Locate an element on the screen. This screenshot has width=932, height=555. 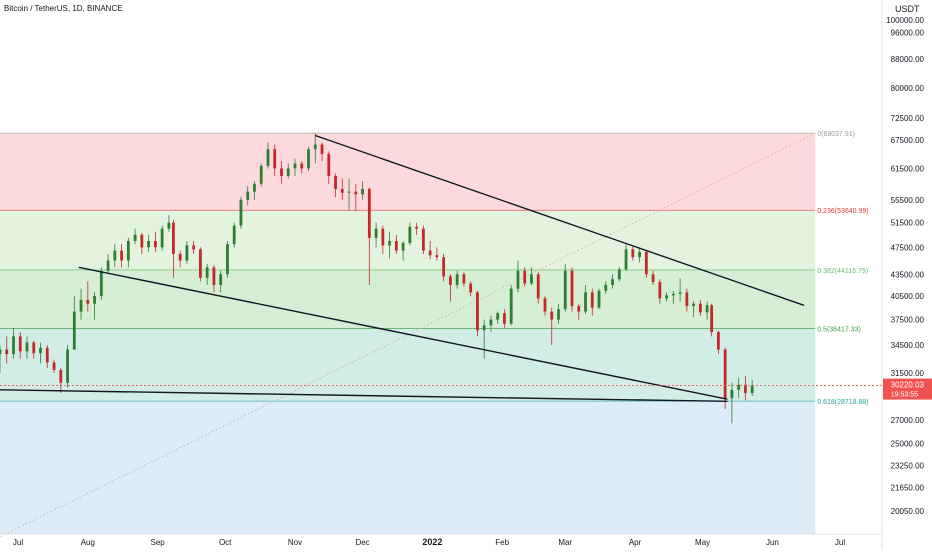
symbol-title: Bitcoin / TetherUS, 1D, BINANCE is located at coordinates (63, 8).